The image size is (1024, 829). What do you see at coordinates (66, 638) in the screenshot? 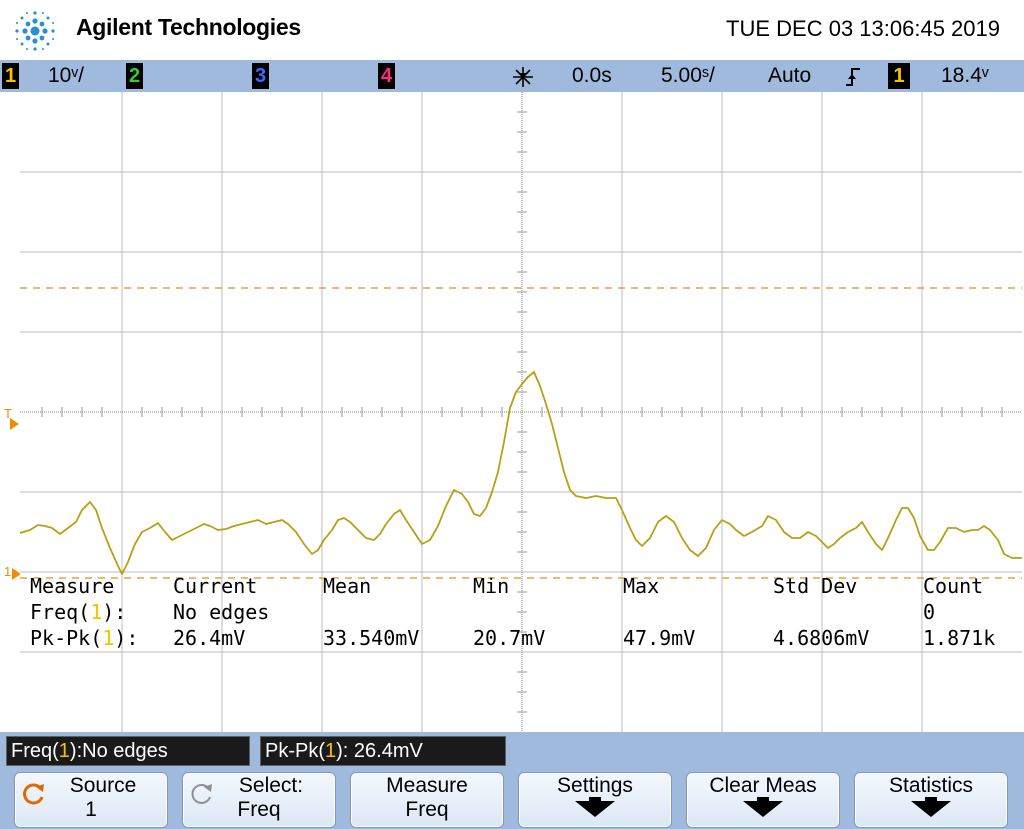
I see `row-pkpk-name: Pk-Pk(` at bounding box center [66, 638].